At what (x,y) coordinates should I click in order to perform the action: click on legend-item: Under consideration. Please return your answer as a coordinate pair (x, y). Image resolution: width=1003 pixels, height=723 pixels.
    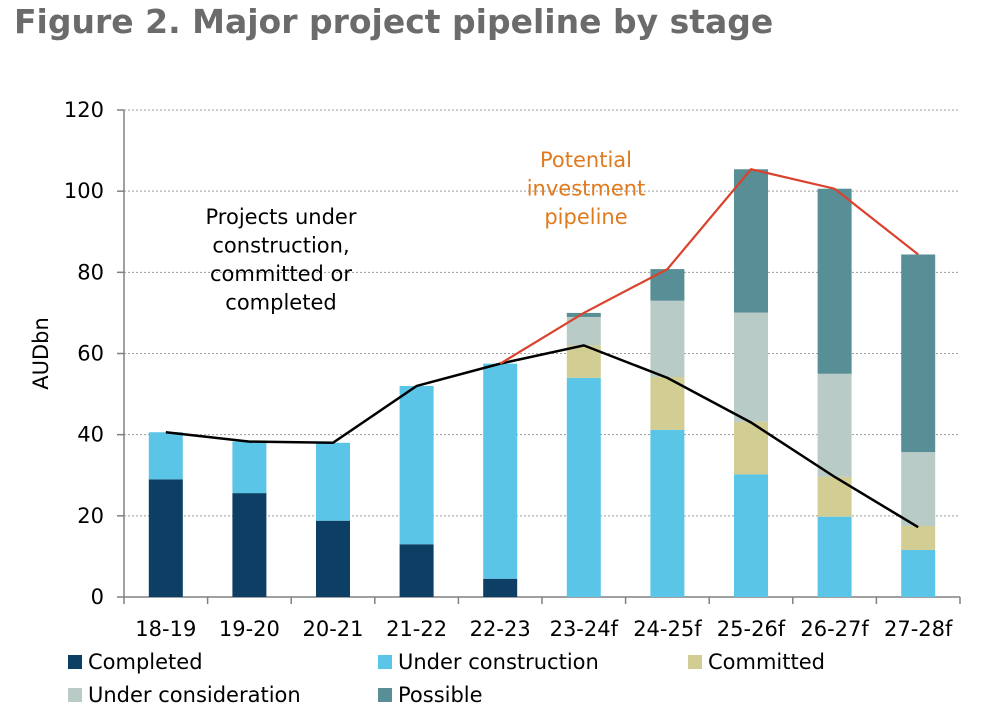
    Looking at the image, I should click on (184, 695).